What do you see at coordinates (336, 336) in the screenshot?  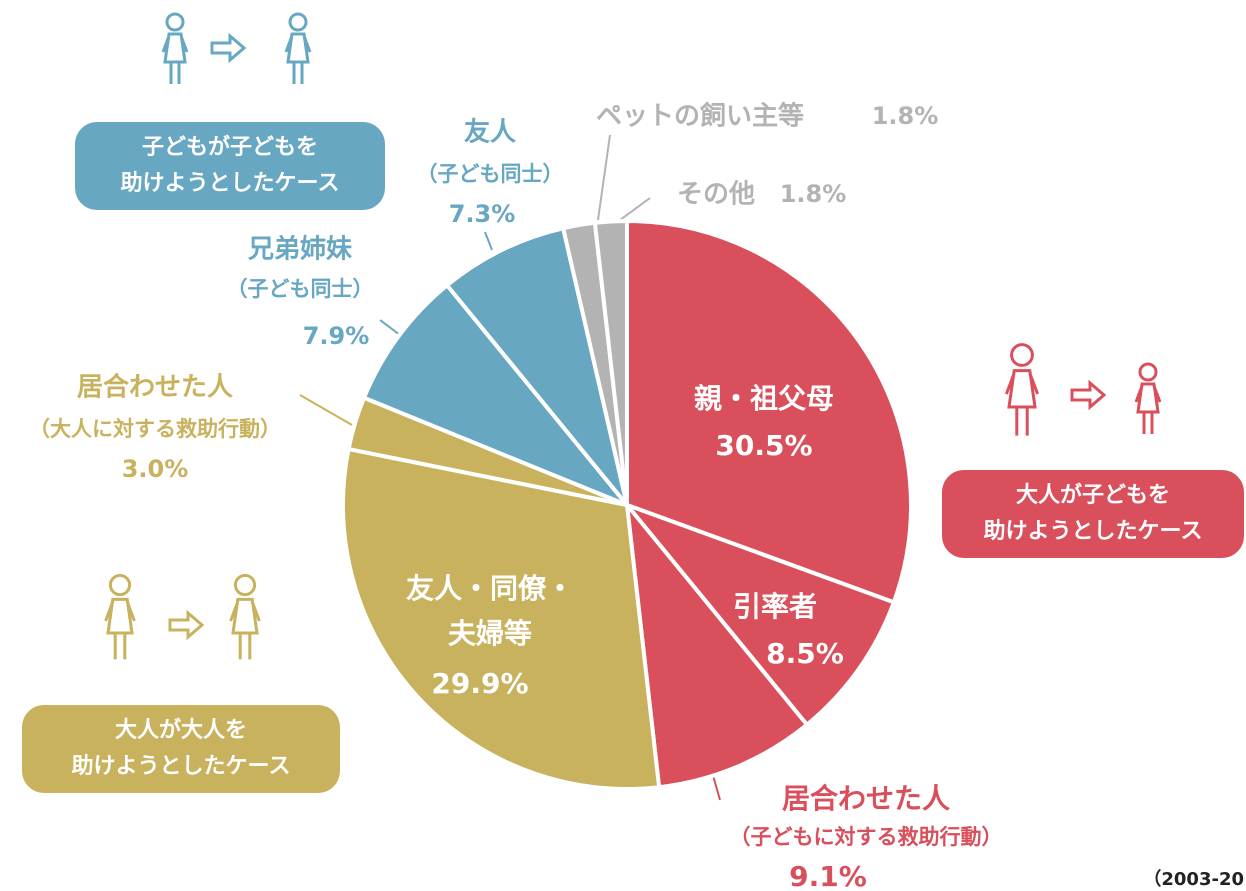 I see `value-label: 7.9%` at bounding box center [336, 336].